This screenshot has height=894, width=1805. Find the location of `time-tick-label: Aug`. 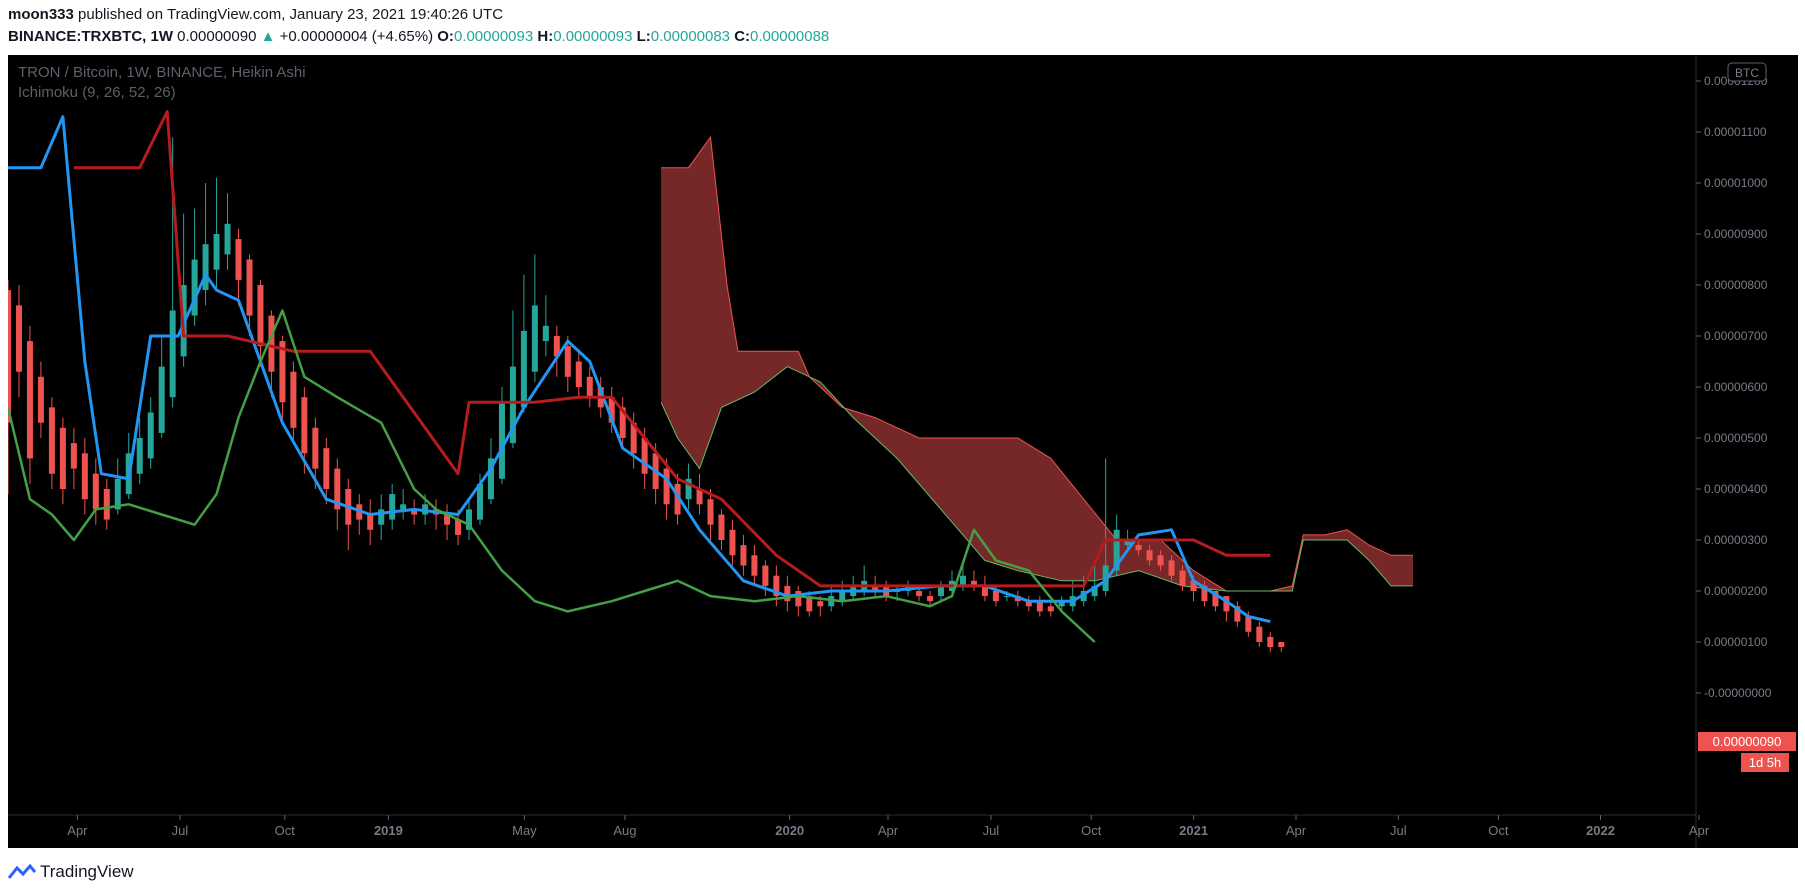

time-tick-label: Aug is located at coordinates (624, 830).